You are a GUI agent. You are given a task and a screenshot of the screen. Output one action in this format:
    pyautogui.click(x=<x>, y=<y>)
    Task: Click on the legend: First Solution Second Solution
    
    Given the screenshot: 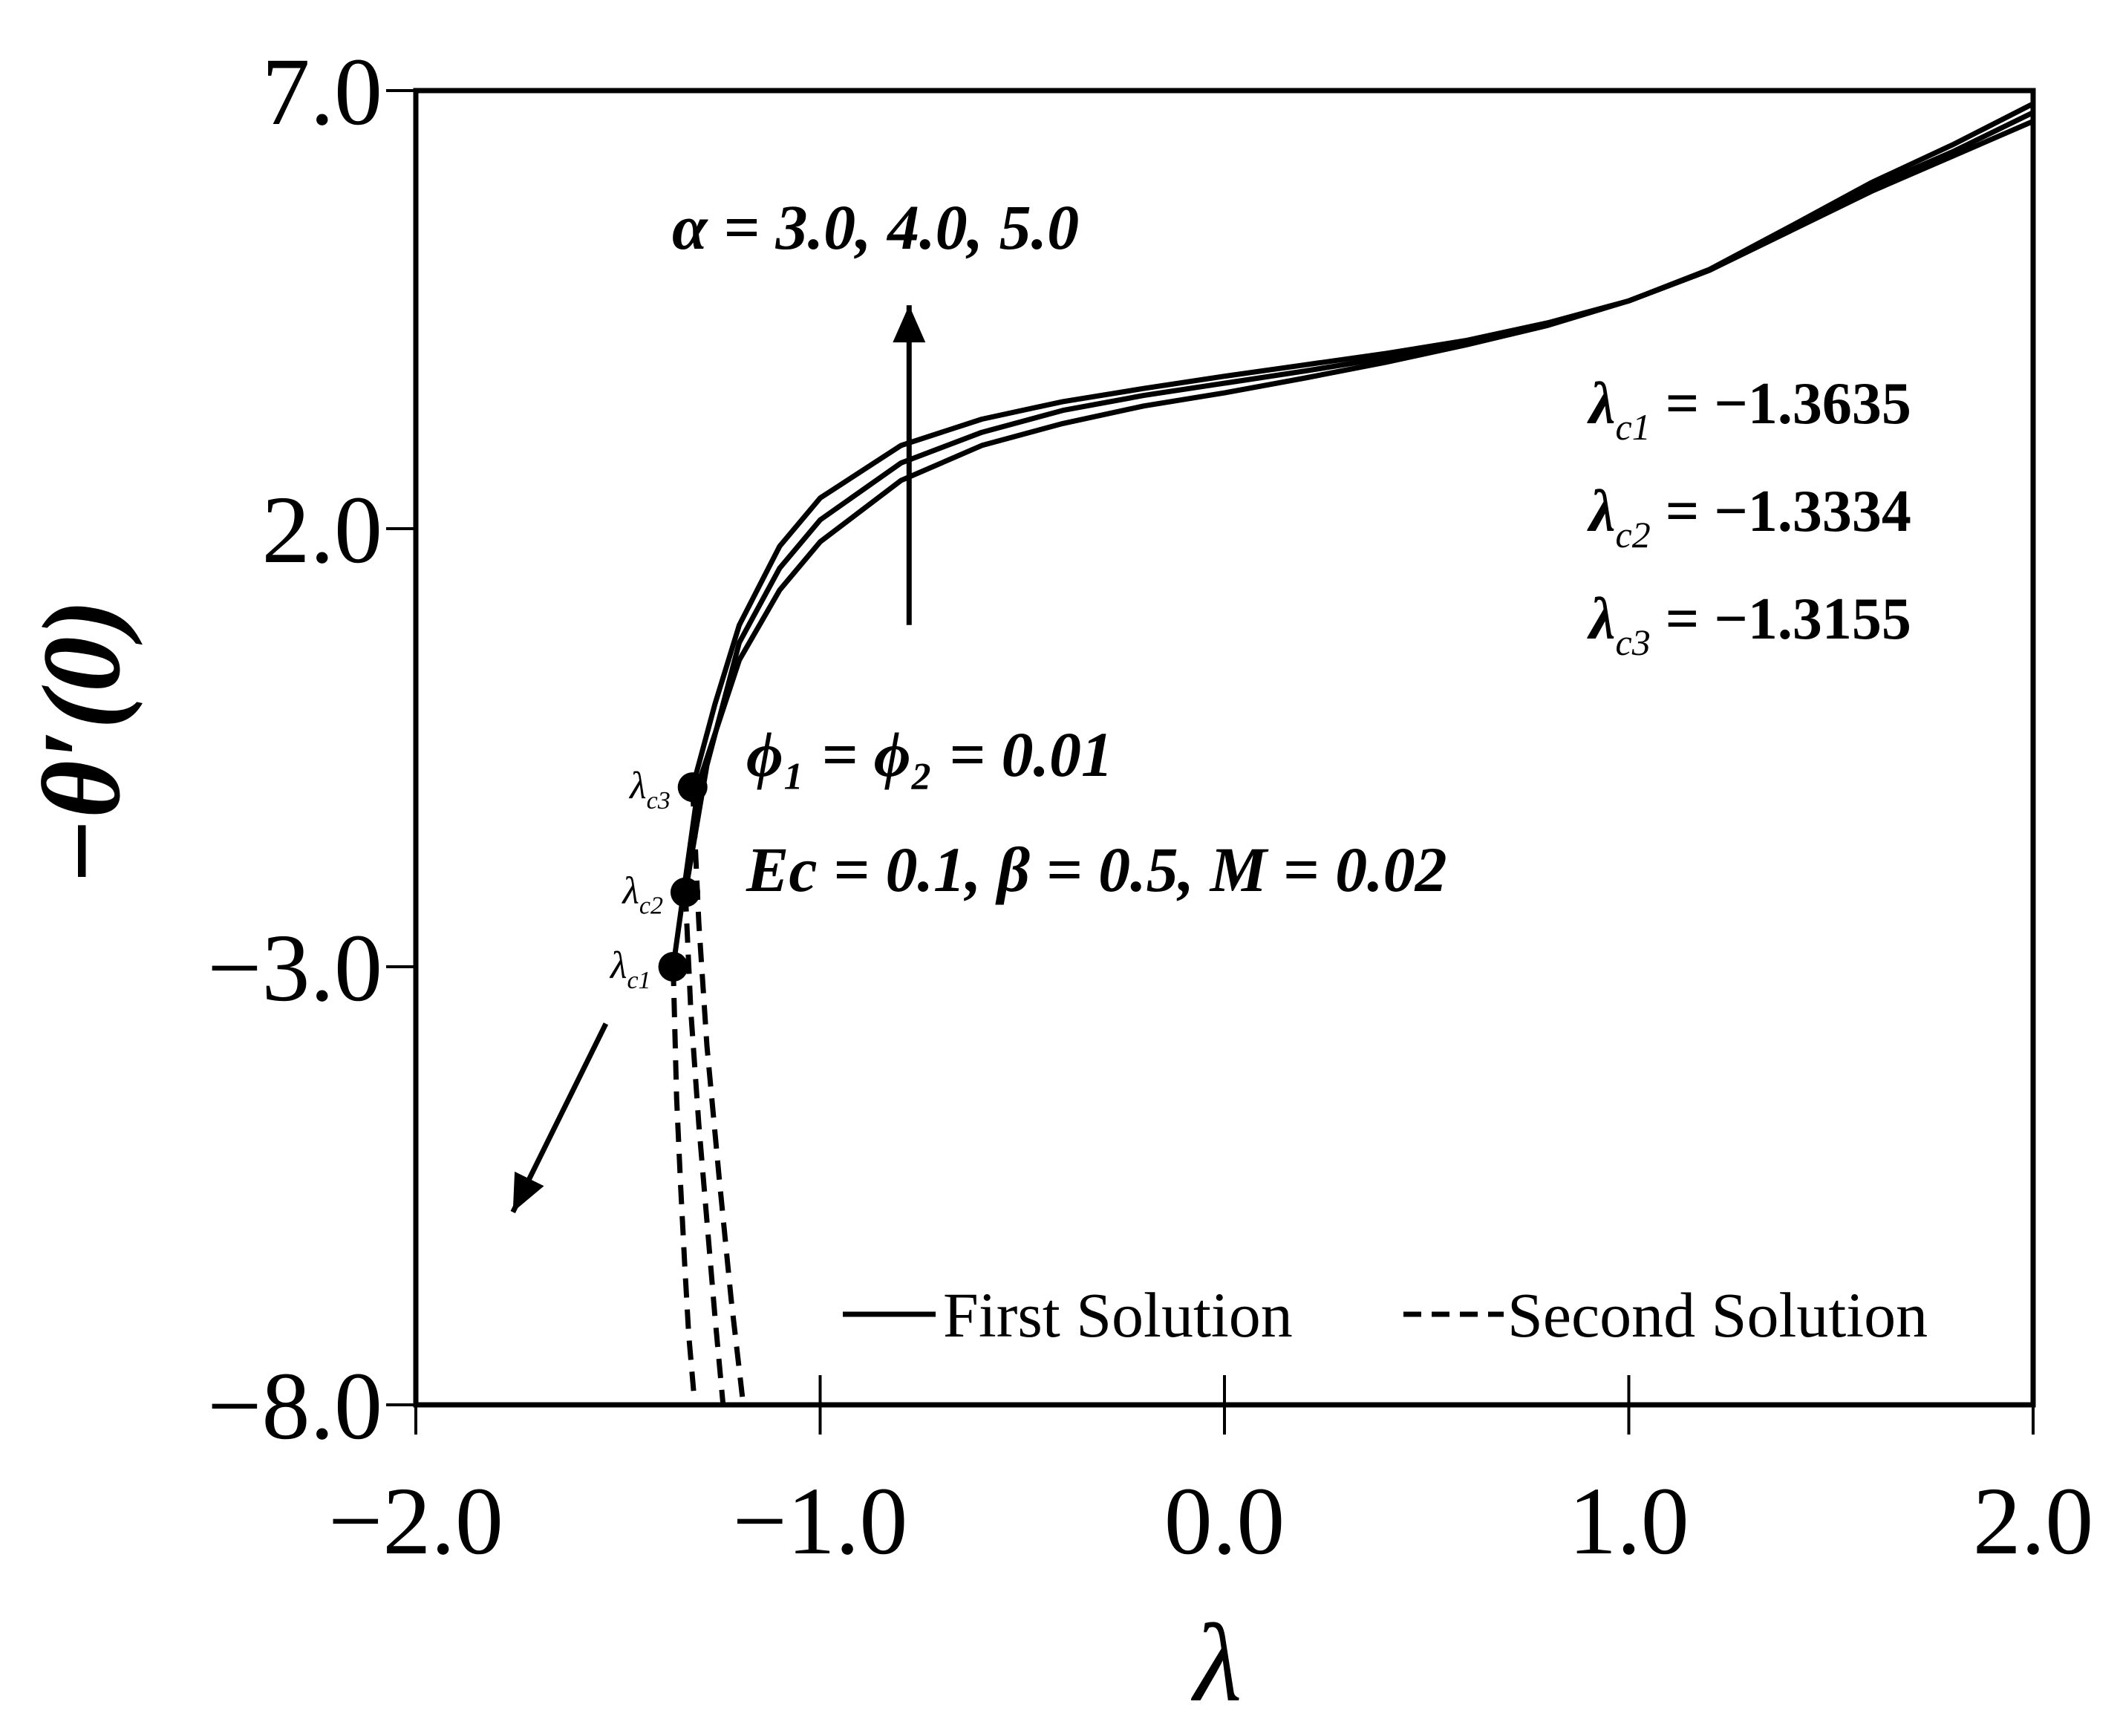 What is the action you would take?
    pyautogui.click(x=1385, y=1315)
    